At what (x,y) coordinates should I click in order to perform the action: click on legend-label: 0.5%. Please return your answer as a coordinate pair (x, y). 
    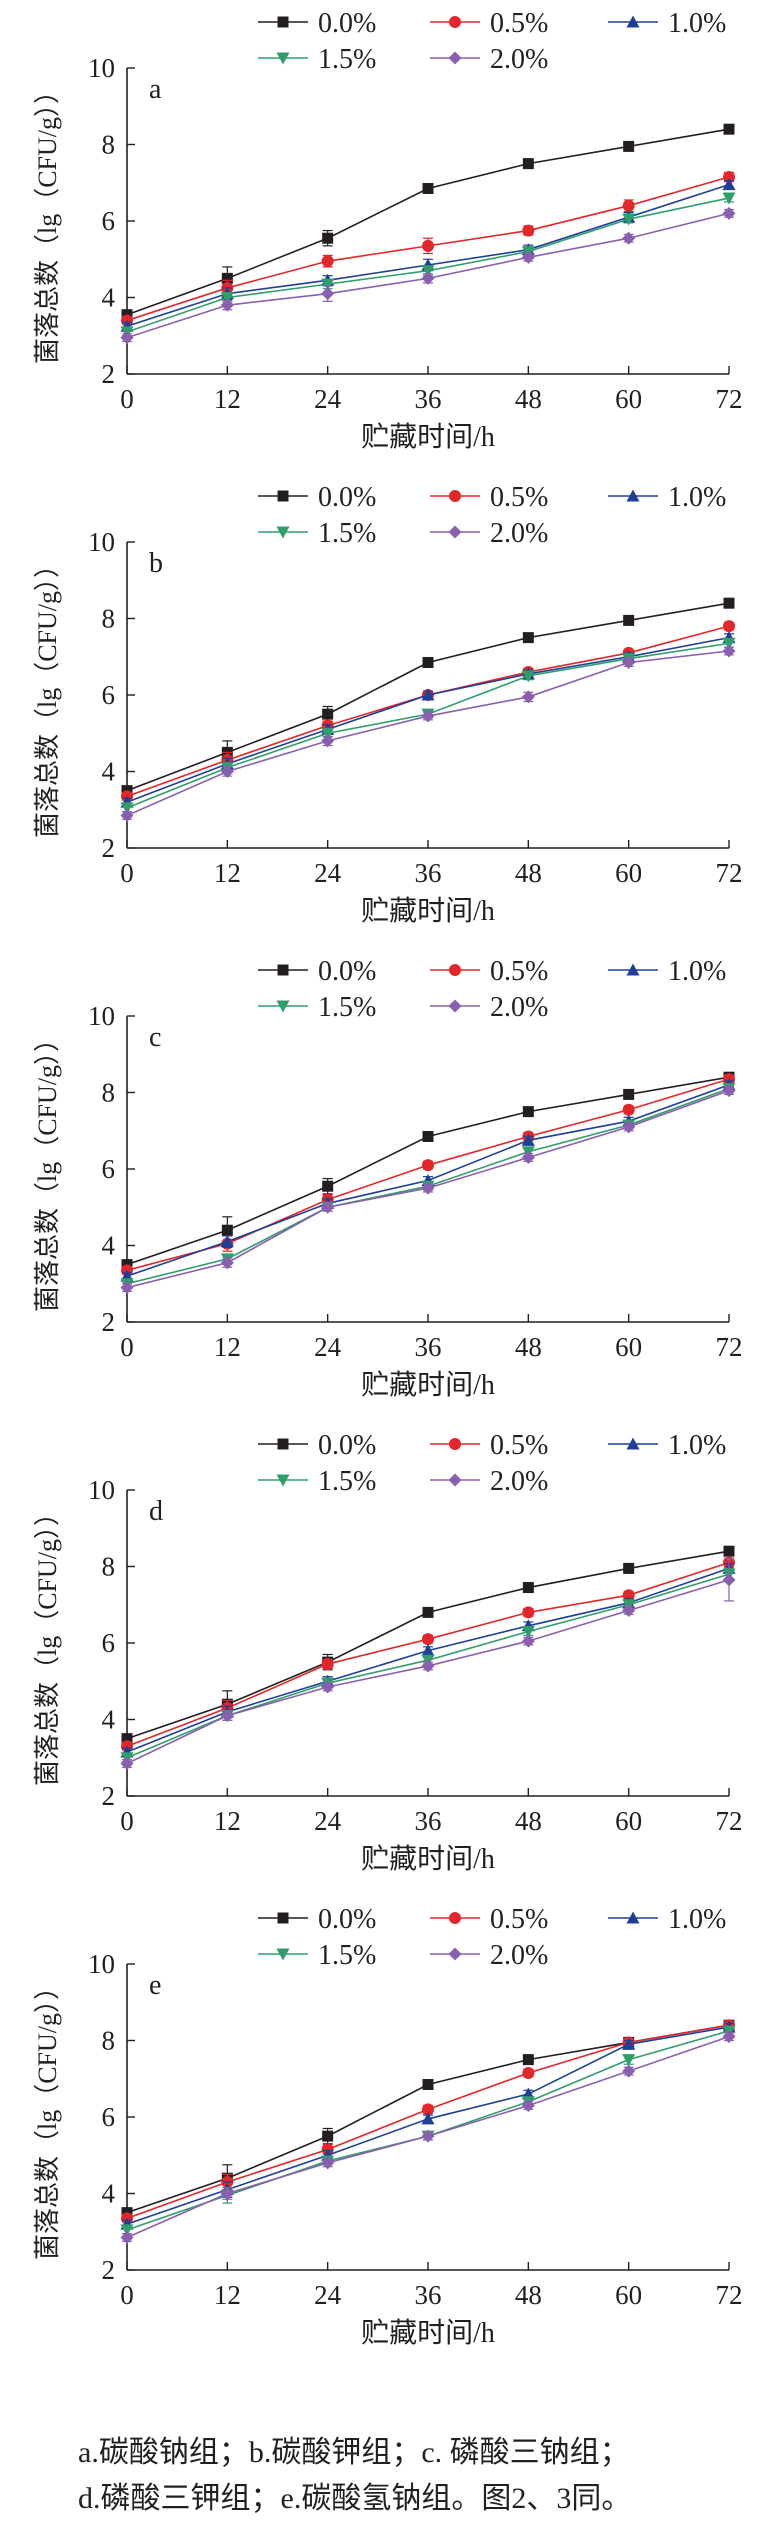
    Looking at the image, I should click on (519, 971).